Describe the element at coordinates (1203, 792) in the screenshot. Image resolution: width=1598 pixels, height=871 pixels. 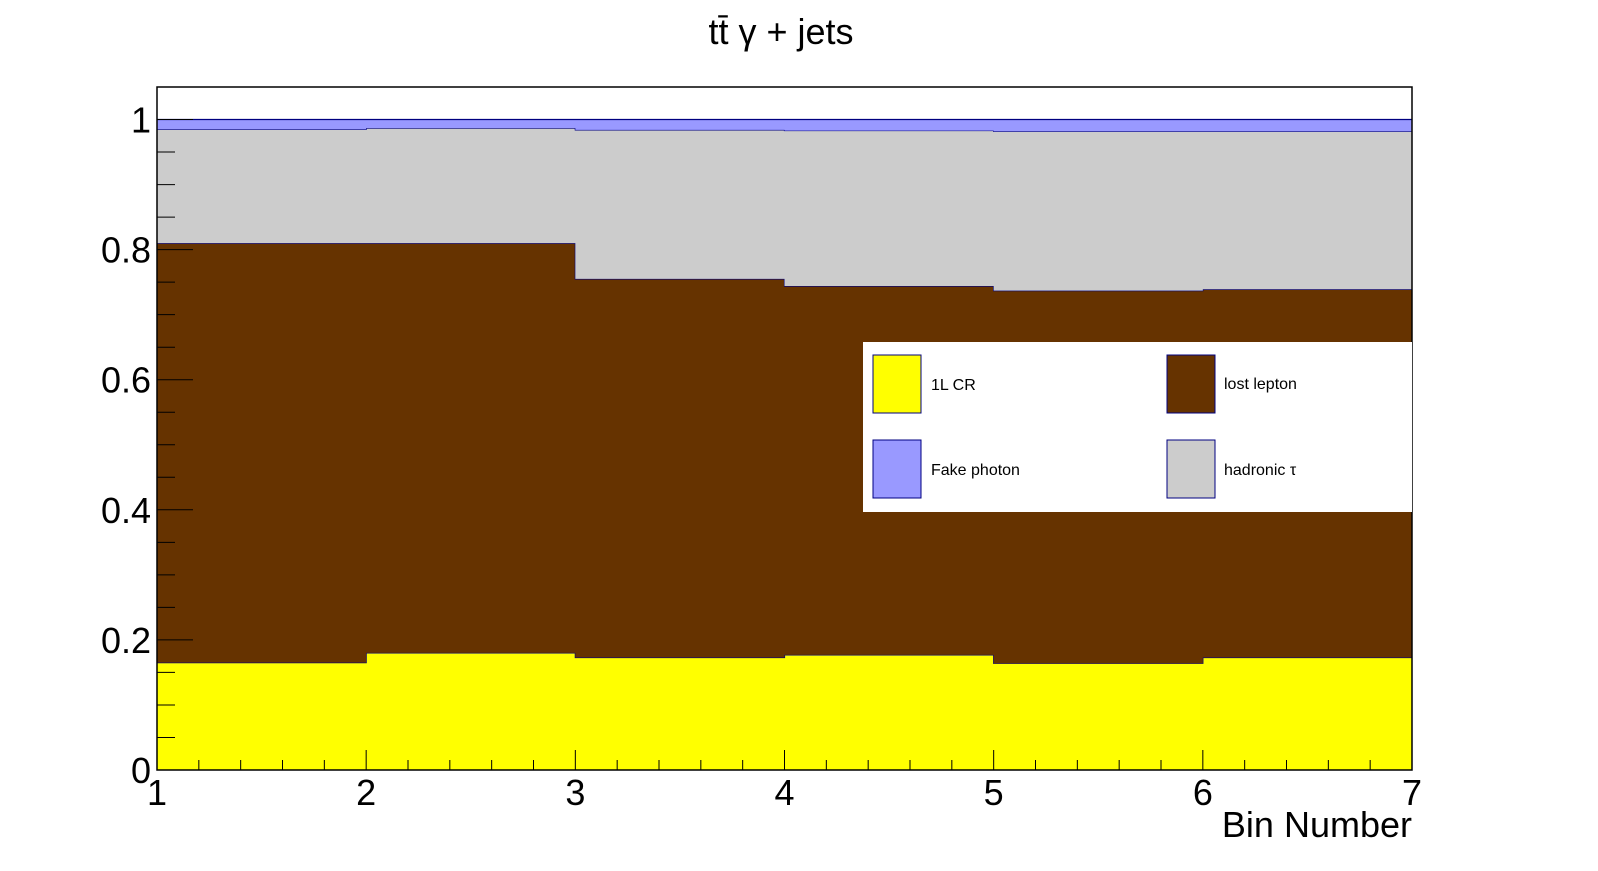
I see `x-tick-label: 6` at that location.